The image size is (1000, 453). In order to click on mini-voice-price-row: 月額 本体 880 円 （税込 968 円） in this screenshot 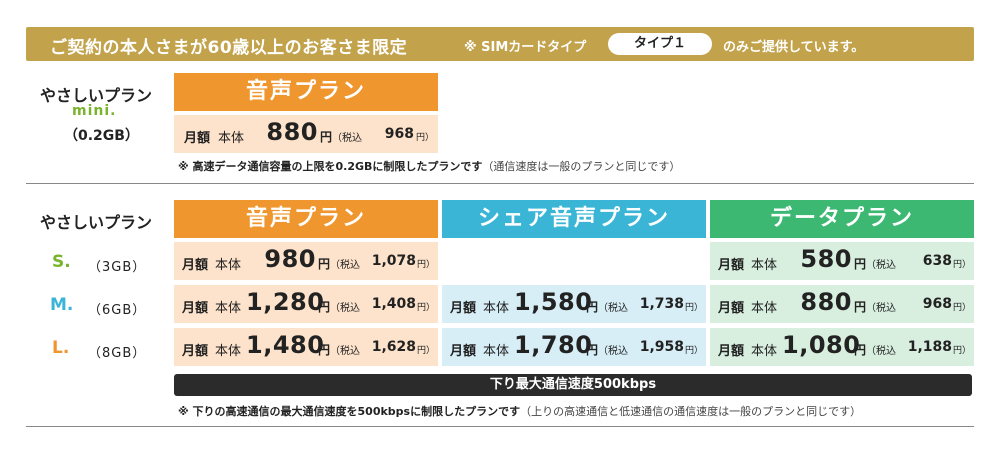, I will do `click(306, 134)`.